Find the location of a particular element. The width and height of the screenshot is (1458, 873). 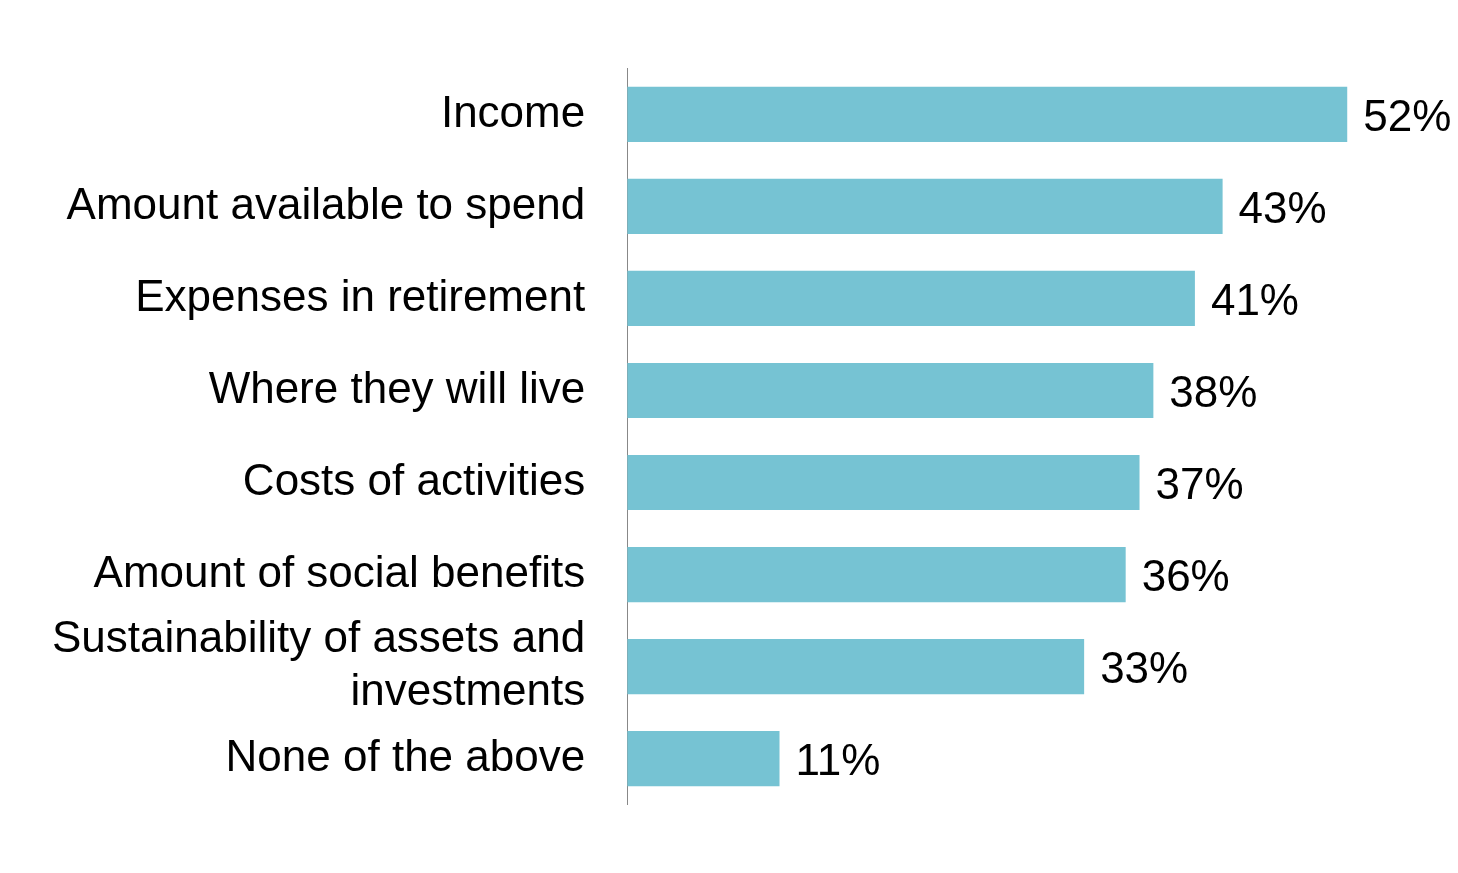

y-tick-label: Expenses in retirement is located at coordinates (360, 295).